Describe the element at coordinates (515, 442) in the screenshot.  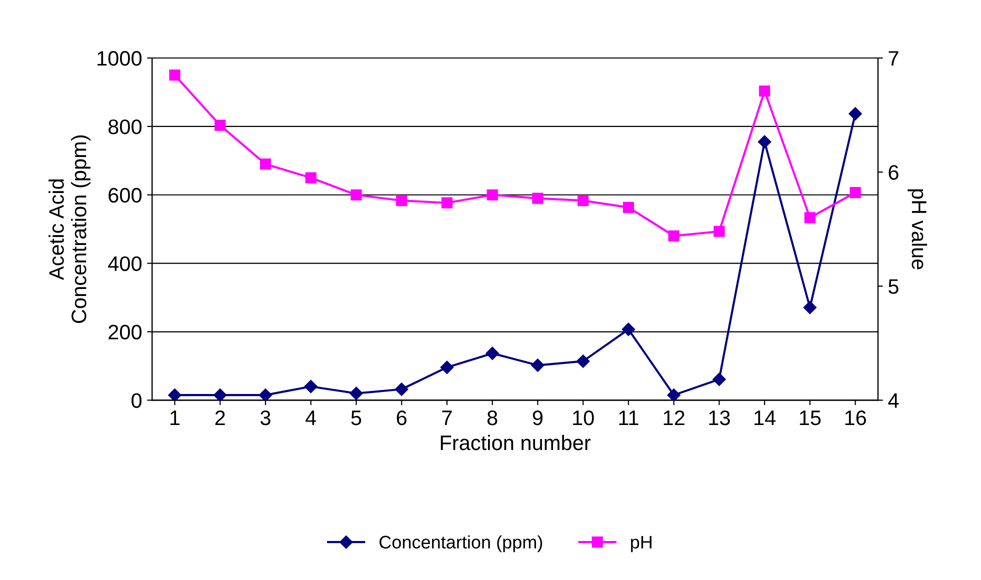
I see `x-axis-title: Fraction number` at that location.